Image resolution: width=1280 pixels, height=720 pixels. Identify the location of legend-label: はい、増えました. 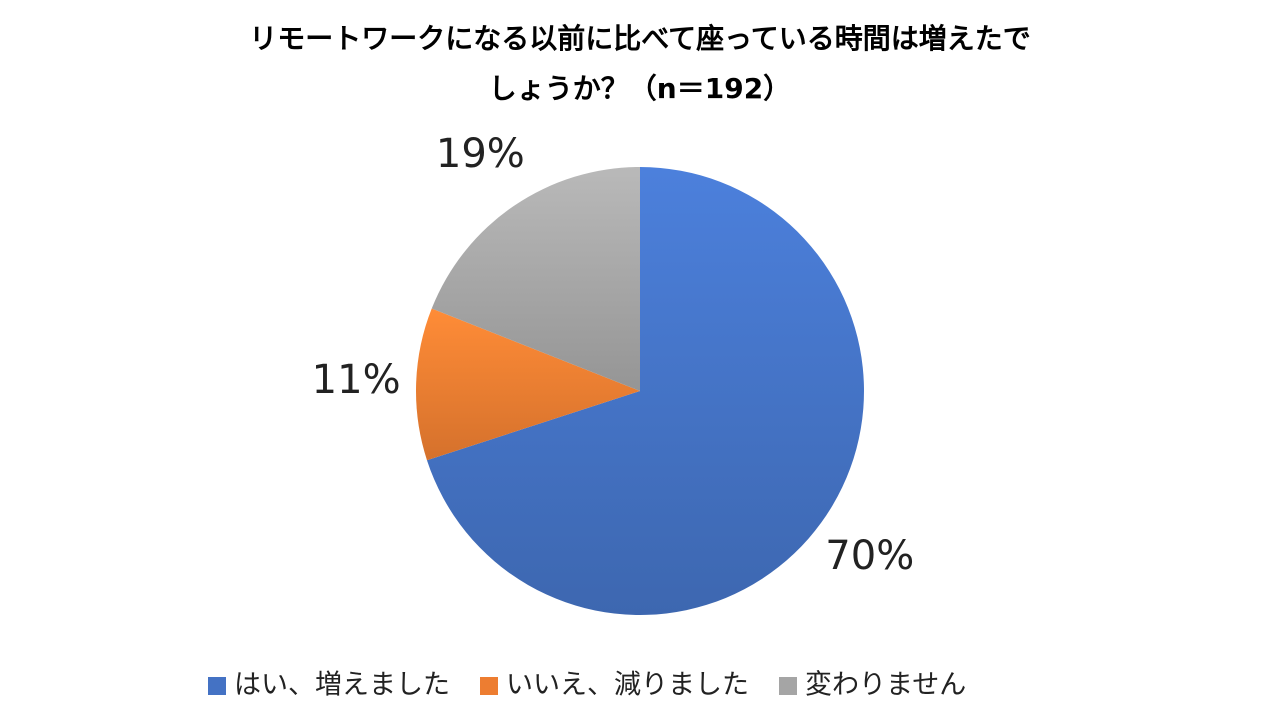
(342, 685).